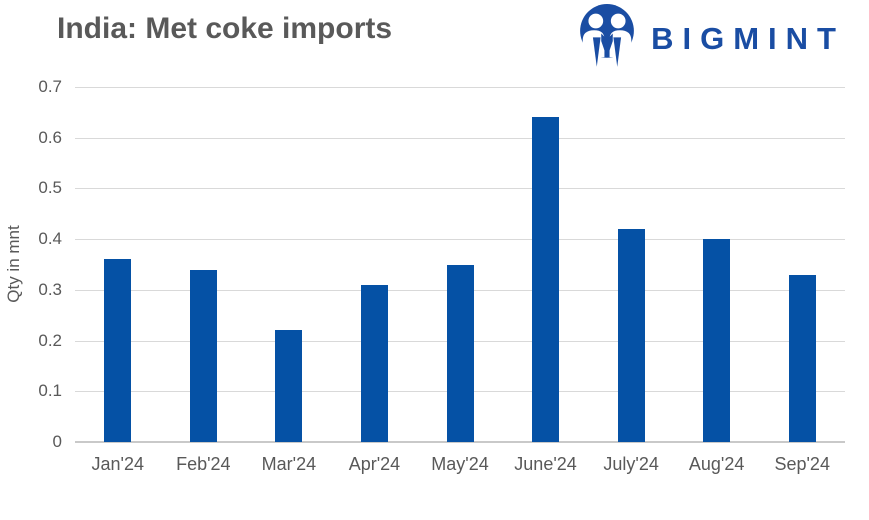 The image size is (869, 520). What do you see at coordinates (802, 358) in the screenshot?
I see `bar-sep24` at bounding box center [802, 358].